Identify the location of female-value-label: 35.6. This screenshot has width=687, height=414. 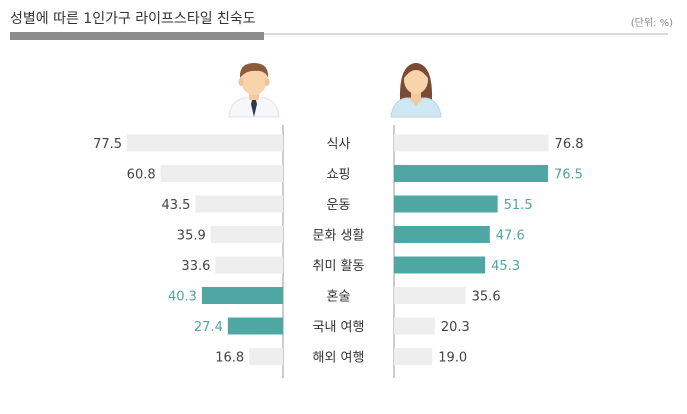
(486, 297).